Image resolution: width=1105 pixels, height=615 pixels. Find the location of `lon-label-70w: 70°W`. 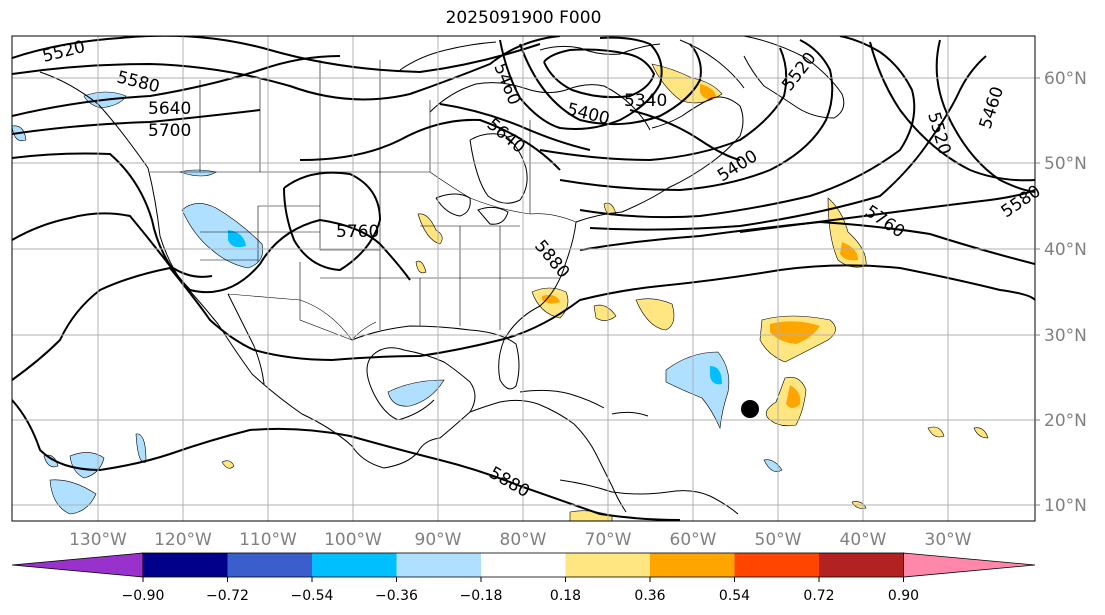

lon-label-70w: 70°W is located at coordinates (608, 540).